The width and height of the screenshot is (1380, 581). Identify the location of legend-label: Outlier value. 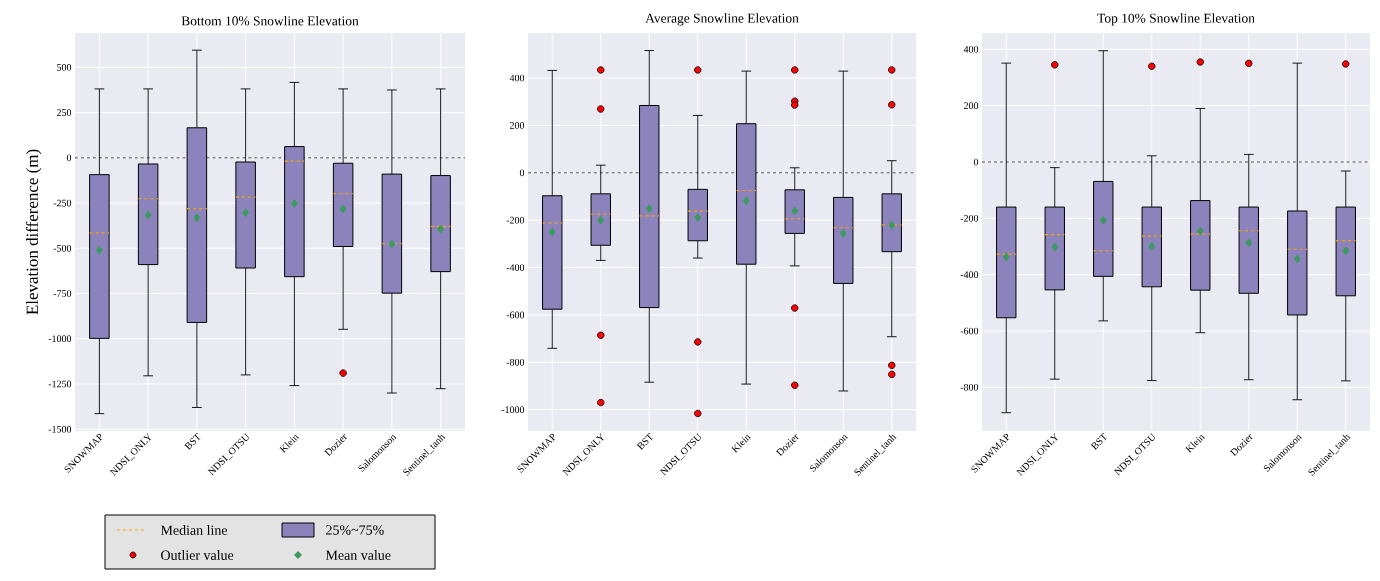
(197, 555).